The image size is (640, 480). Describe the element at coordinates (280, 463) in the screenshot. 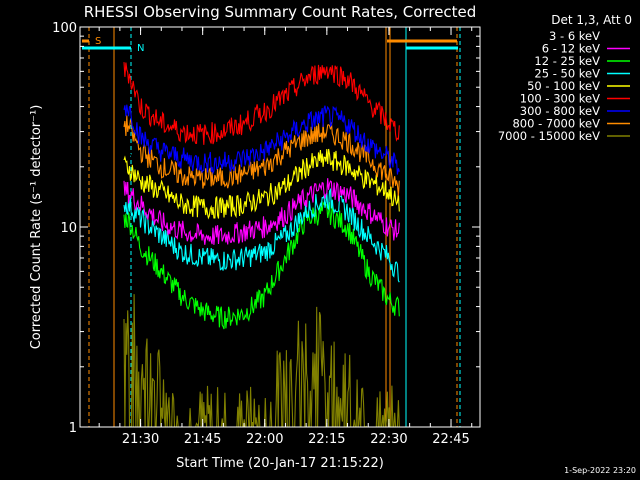

I see `x-axis-label: Start Time (20-Jan-17 21:15:22)` at that location.